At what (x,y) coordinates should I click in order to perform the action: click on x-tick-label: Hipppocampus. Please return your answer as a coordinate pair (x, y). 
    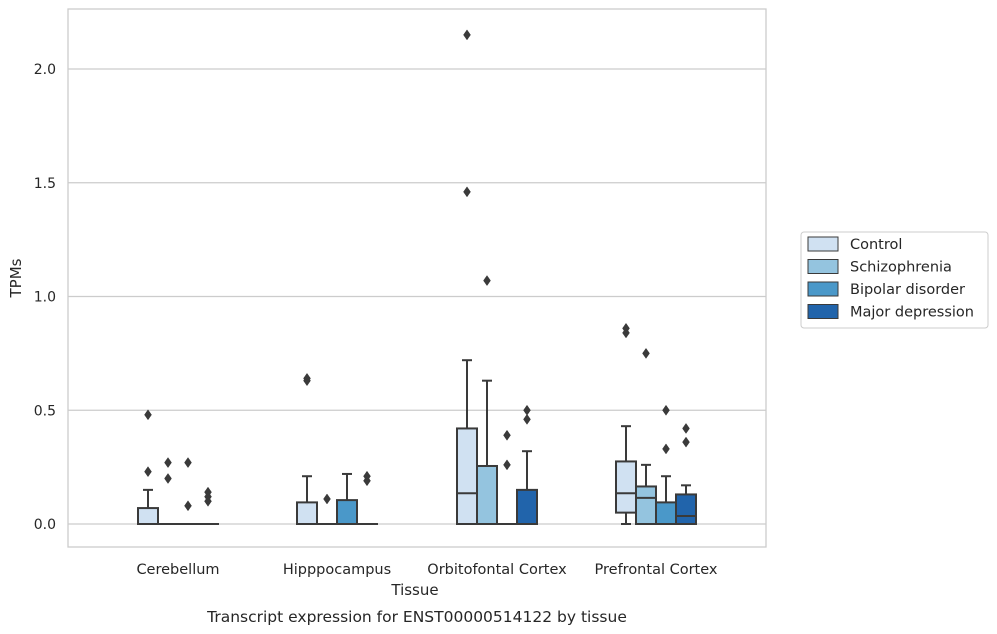
    Looking at the image, I should click on (337, 570).